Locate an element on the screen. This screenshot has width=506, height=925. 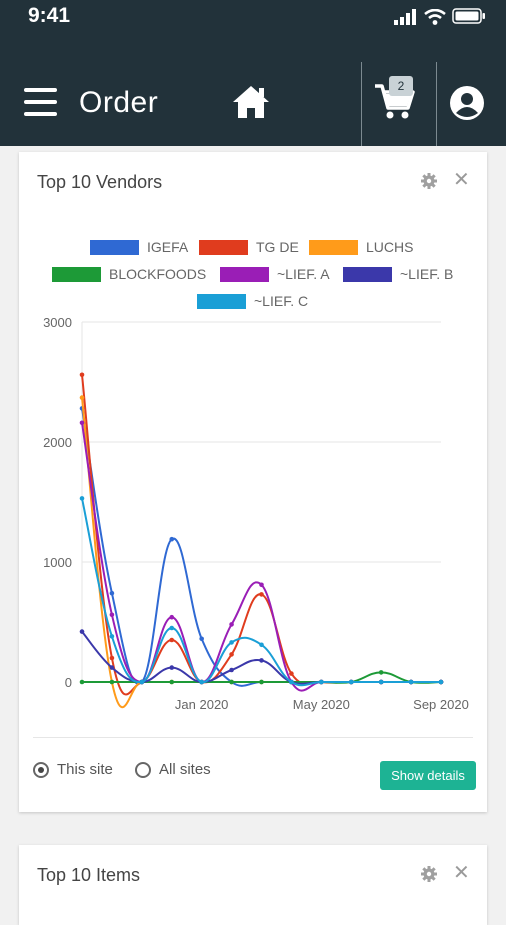
status-time: 9:41 is located at coordinates (49, 15).